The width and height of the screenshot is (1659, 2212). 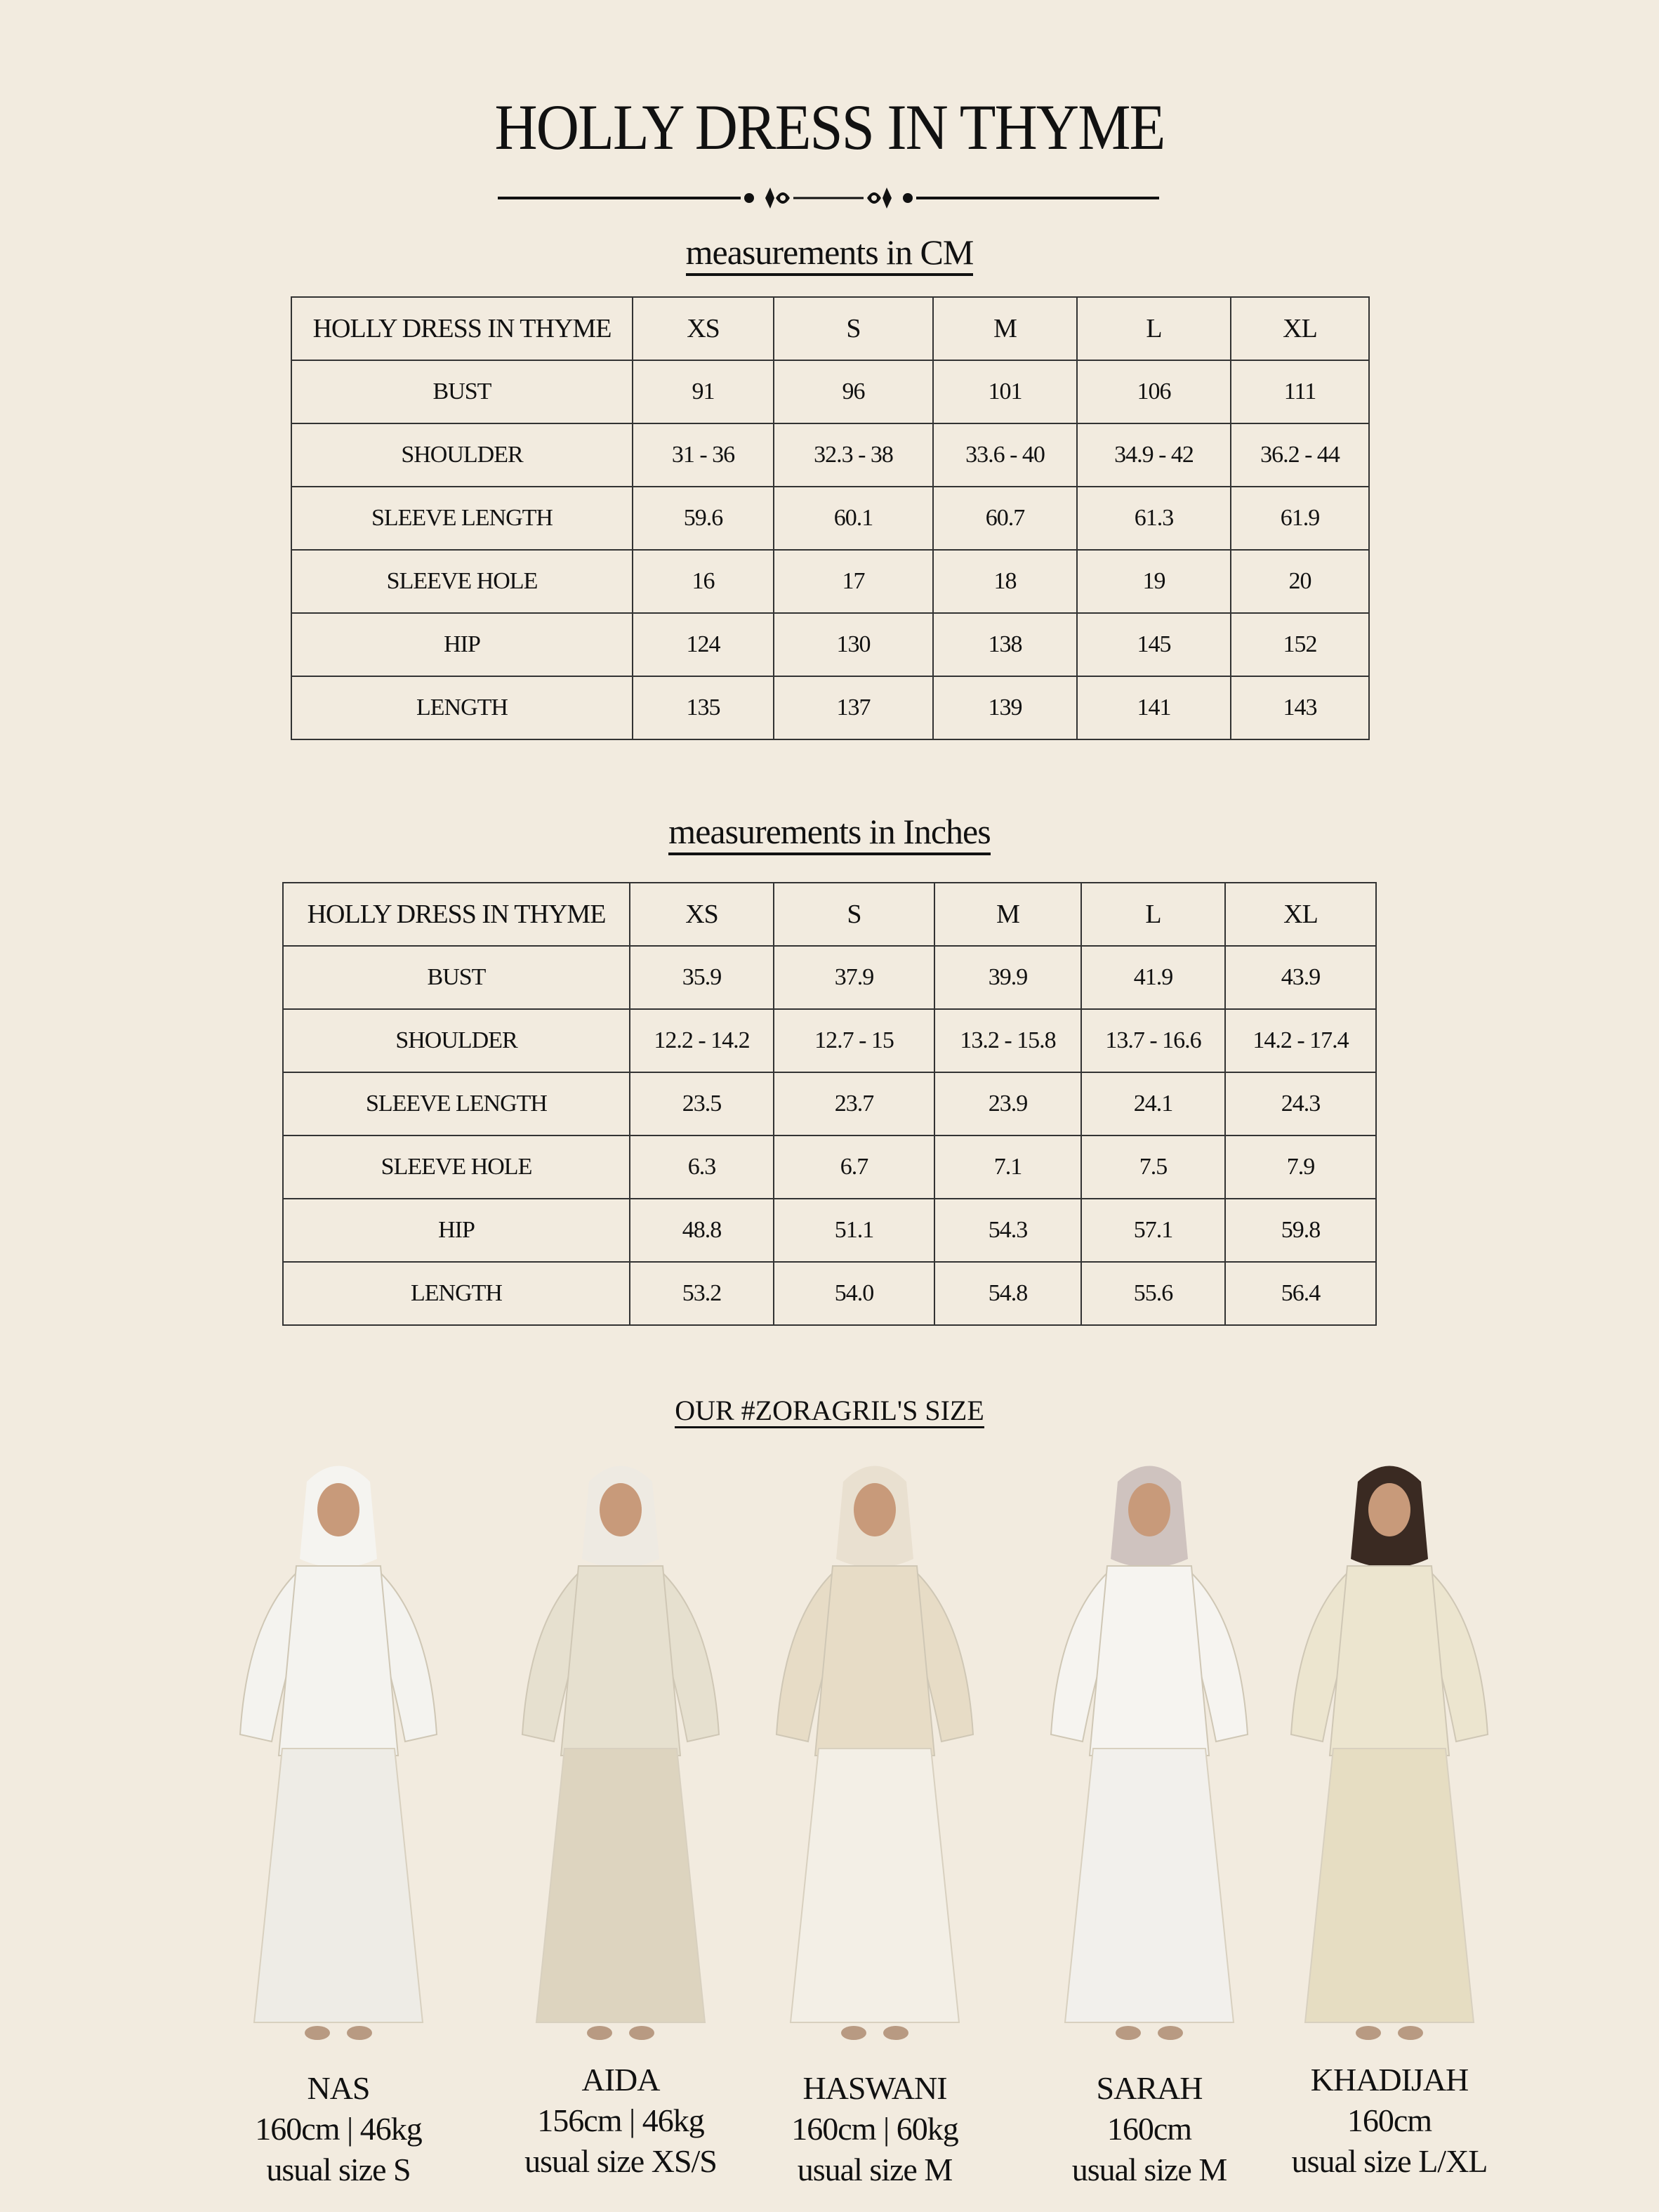 I want to click on table-cell: 61.9, so click(x=1300, y=518).